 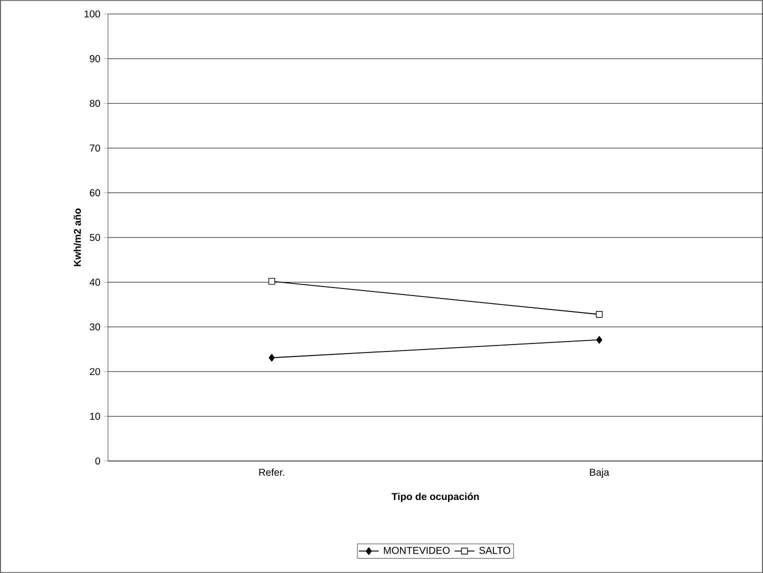 I want to click on y-tick-label: 60, so click(x=95, y=192).